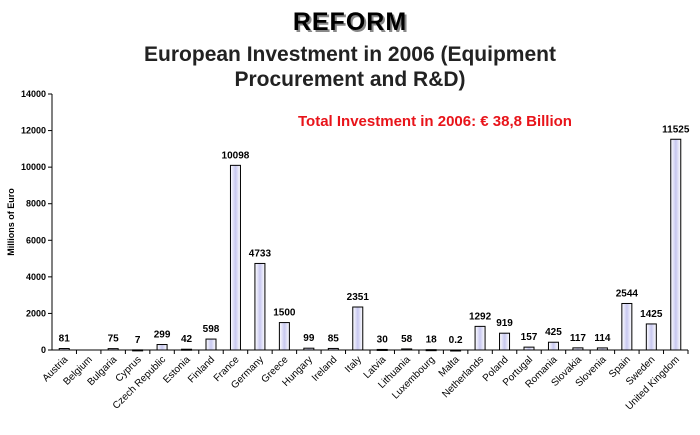 The image size is (700, 435). What do you see at coordinates (435, 121) in the screenshot?
I see `annotation: Total Investment in 2006: € 38,8 Billion` at bounding box center [435, 121].